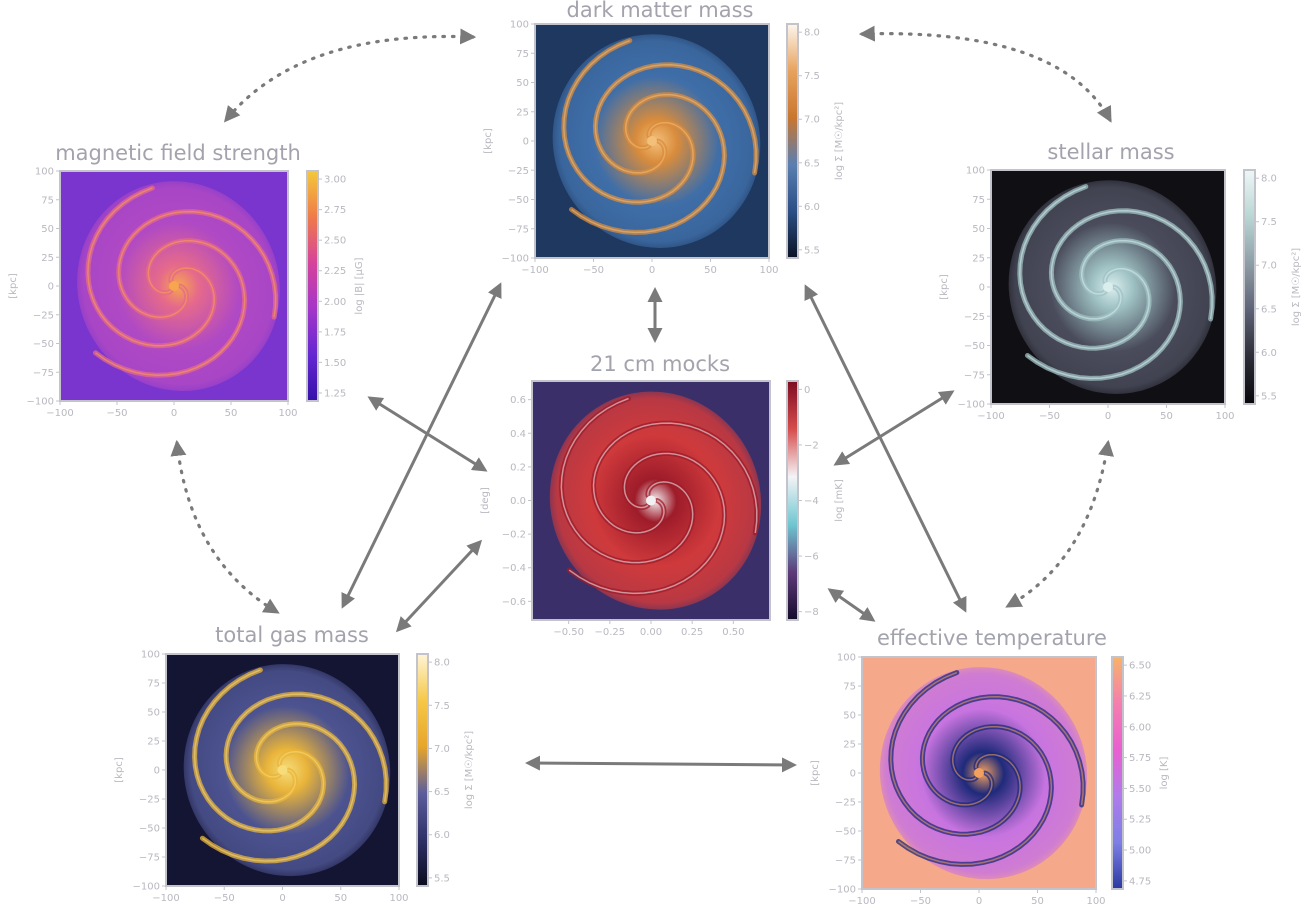 The width and height of the screenshot is (1306, 916). Describe the element at coordinates (651, 632) in the screenshot. I see `x-tick-label: 0.00` at that location.